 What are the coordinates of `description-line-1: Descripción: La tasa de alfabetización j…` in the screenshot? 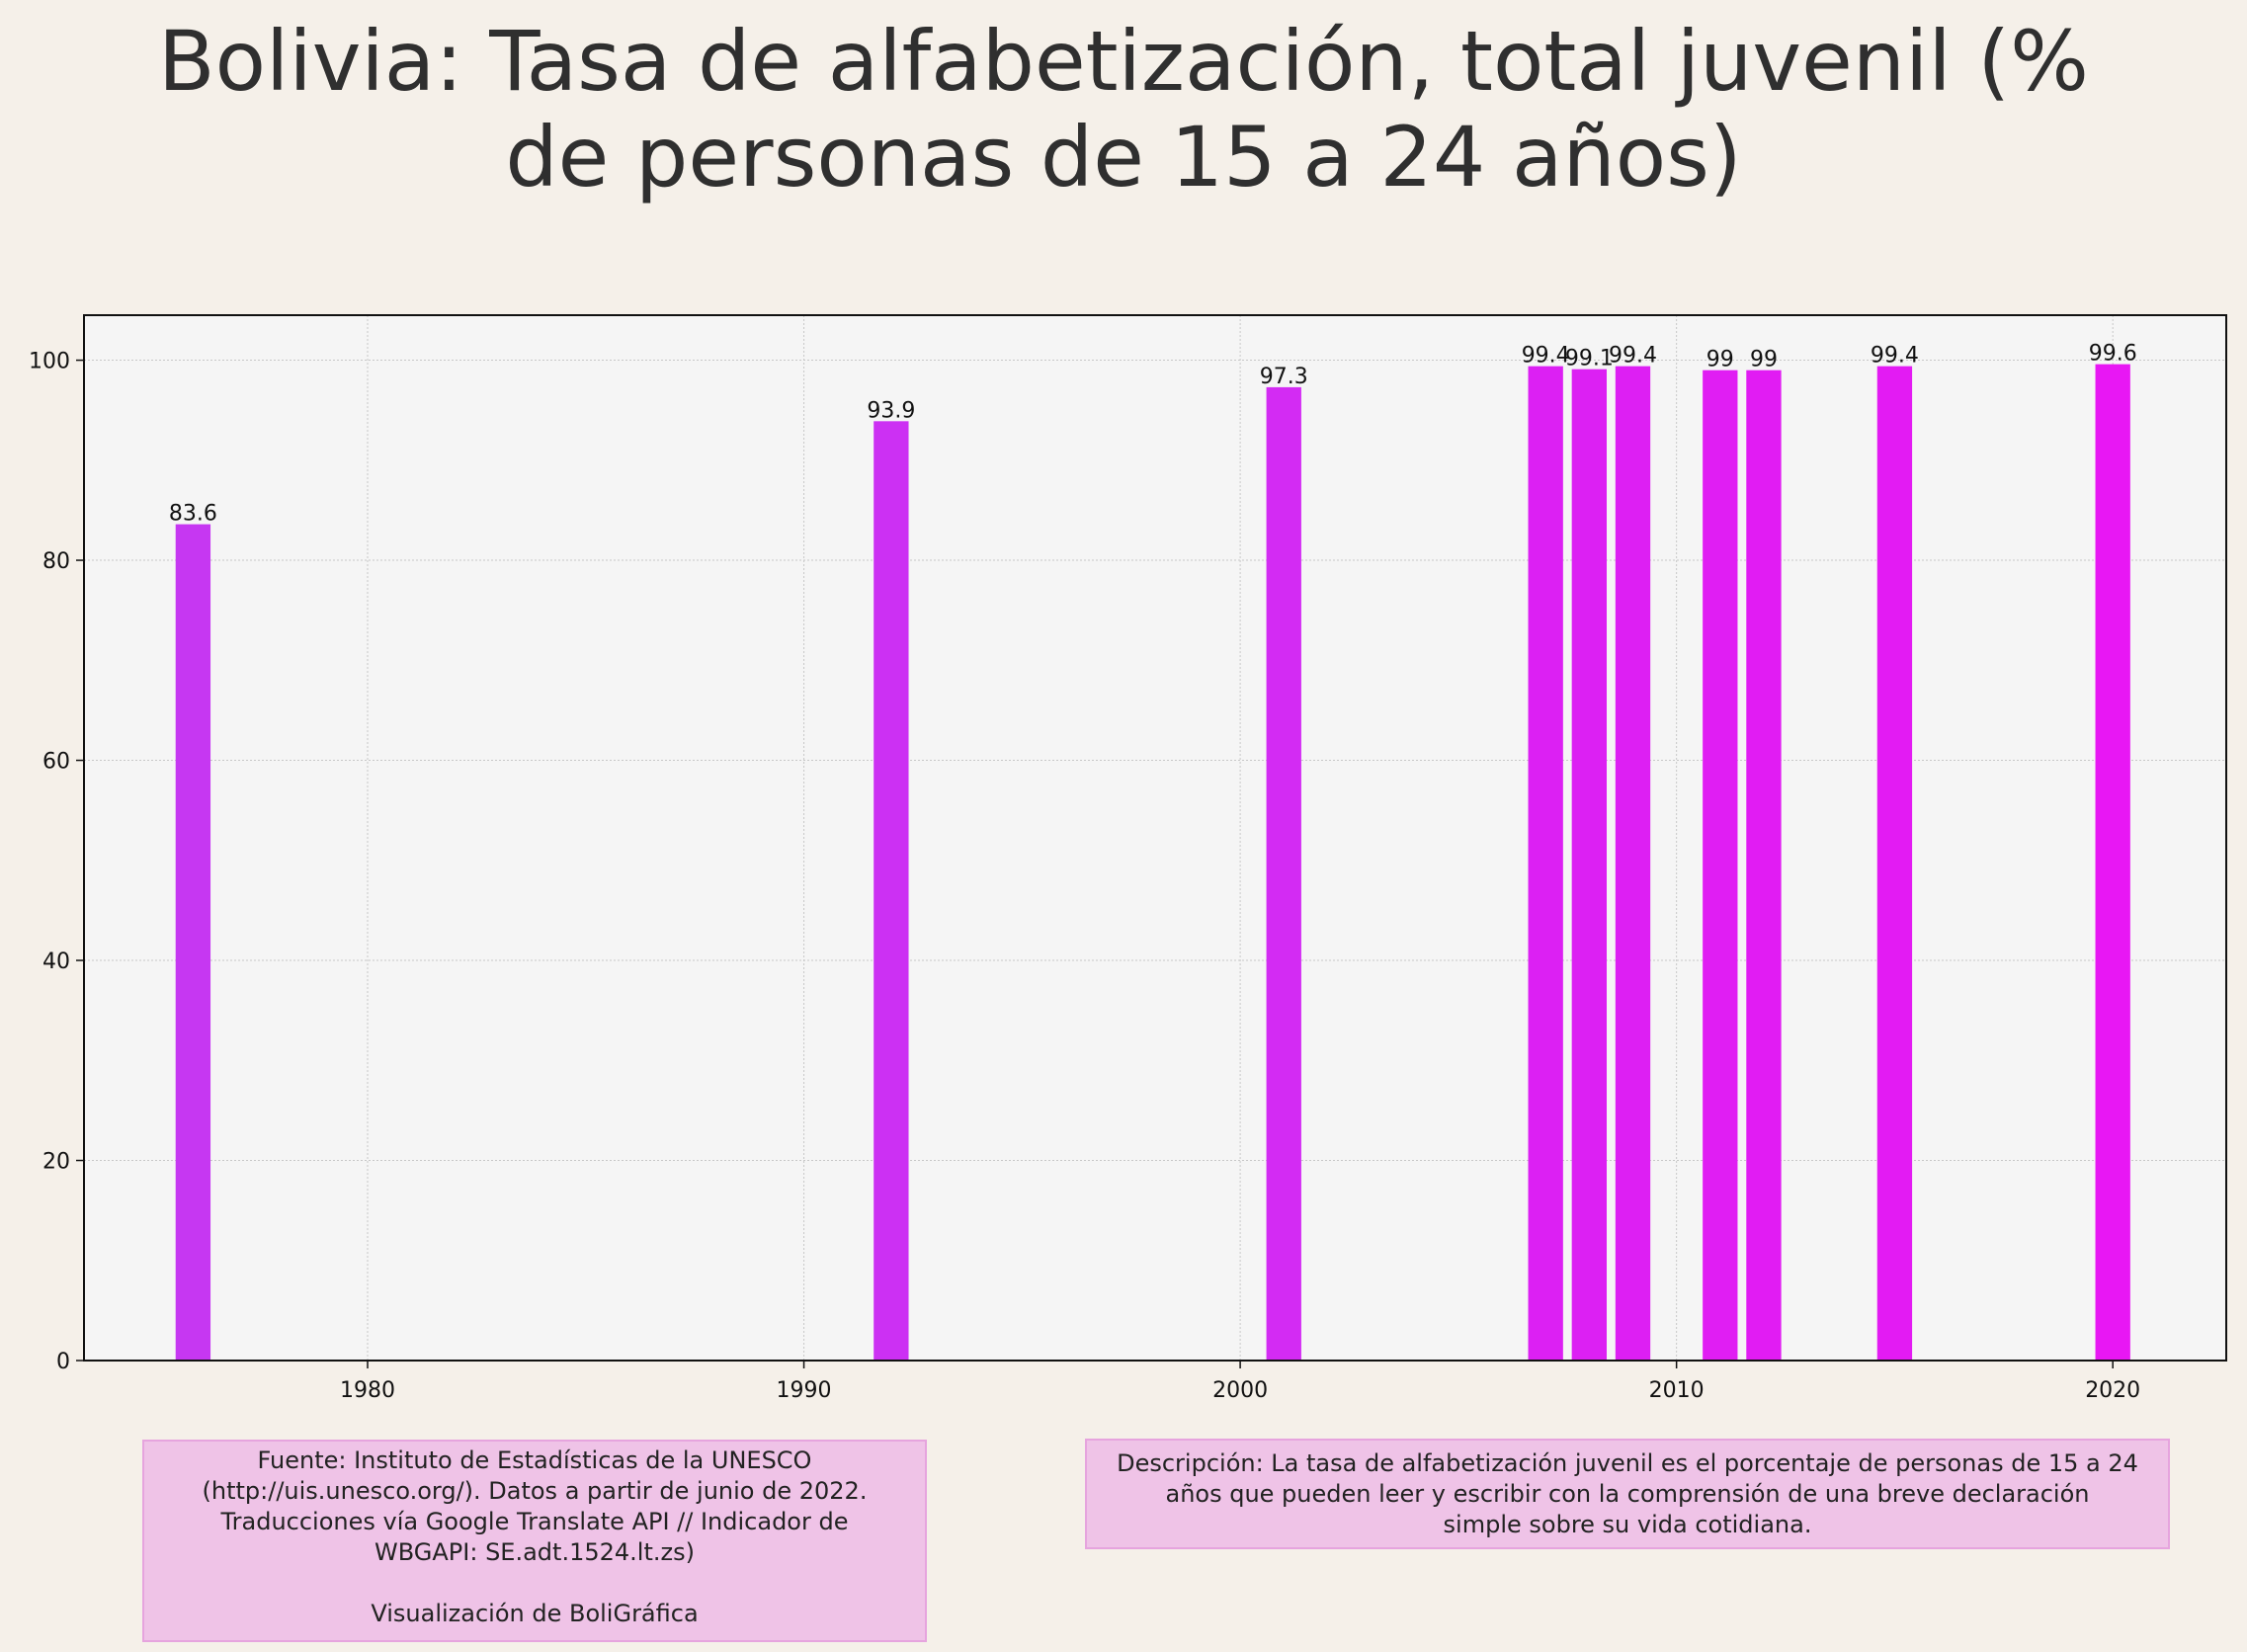 It's located at (1627, 1463).